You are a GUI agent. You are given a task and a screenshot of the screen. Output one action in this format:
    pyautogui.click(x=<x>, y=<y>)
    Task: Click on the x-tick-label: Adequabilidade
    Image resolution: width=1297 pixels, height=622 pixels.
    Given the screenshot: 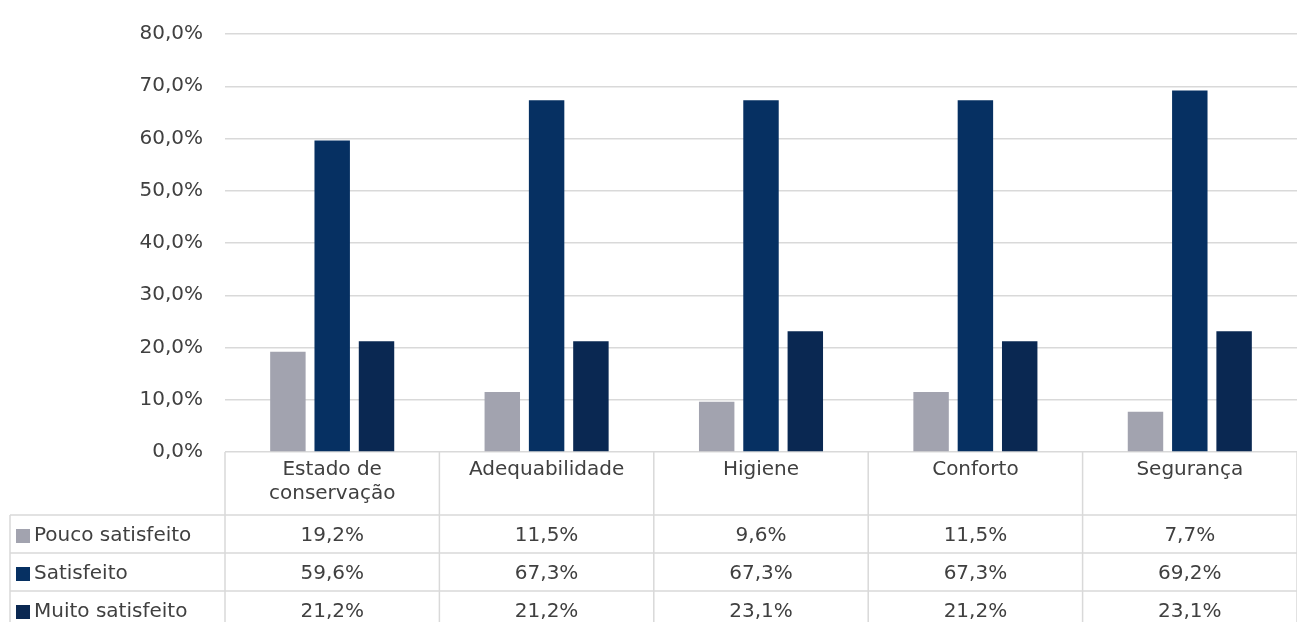 What is the action you would take?
    pyautogui.click(x=546, y=468)
    